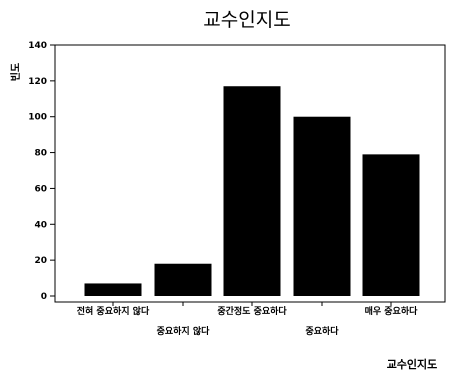  What do you see at coordinates (246, 20) in the screenshot?
I see `chart-title: 교수인지도` at bounding box center [246, 20].